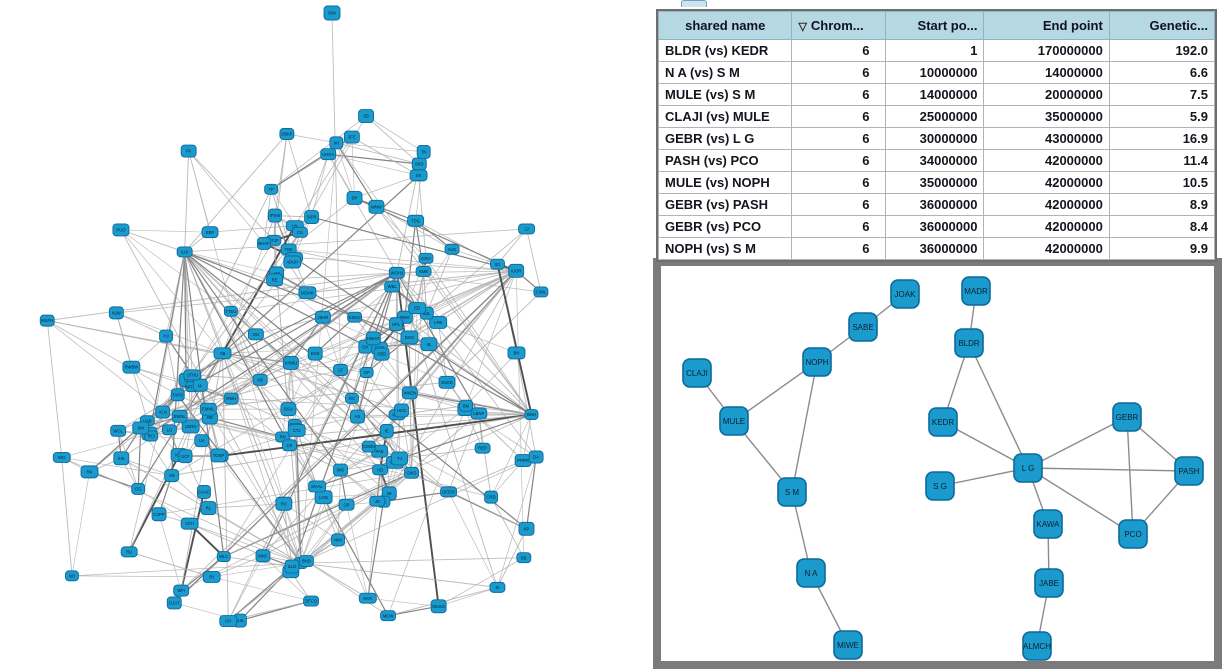  What do you see at coordinates (516, 270) in the screenshot?
I see `network-node: IUOR` at bounding box center [516, 270].